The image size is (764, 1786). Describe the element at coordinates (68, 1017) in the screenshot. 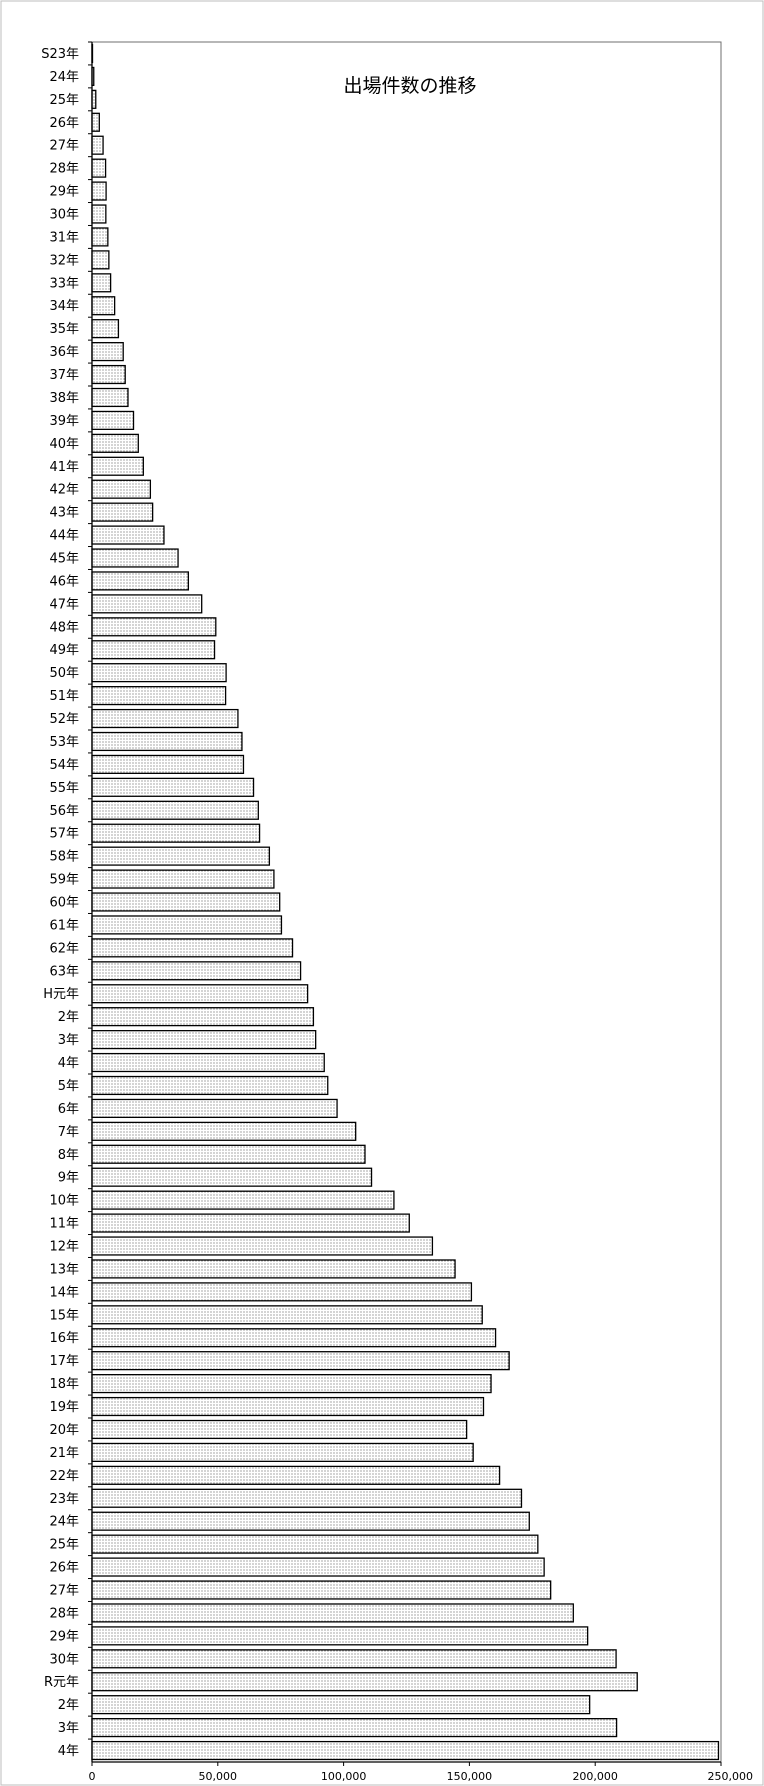

I see `y-tick-label: 2年` at that location.